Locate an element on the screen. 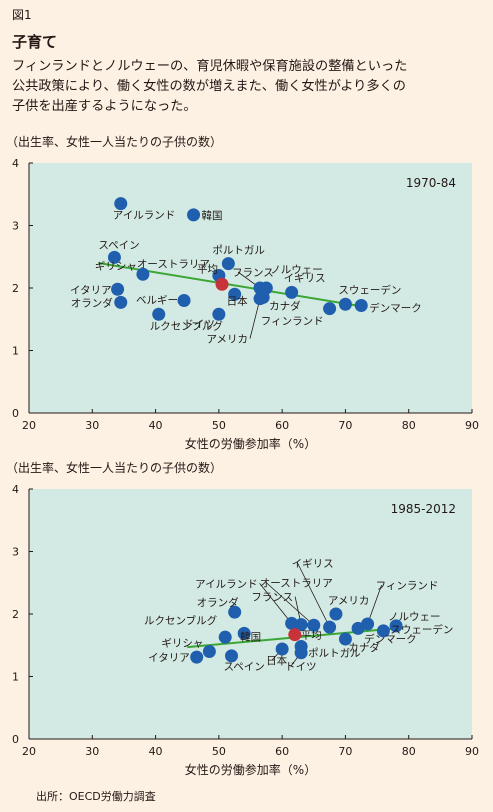 This screenshot has width=493, height=812. point-label: ベルギー is located at coordinates (157, 301).